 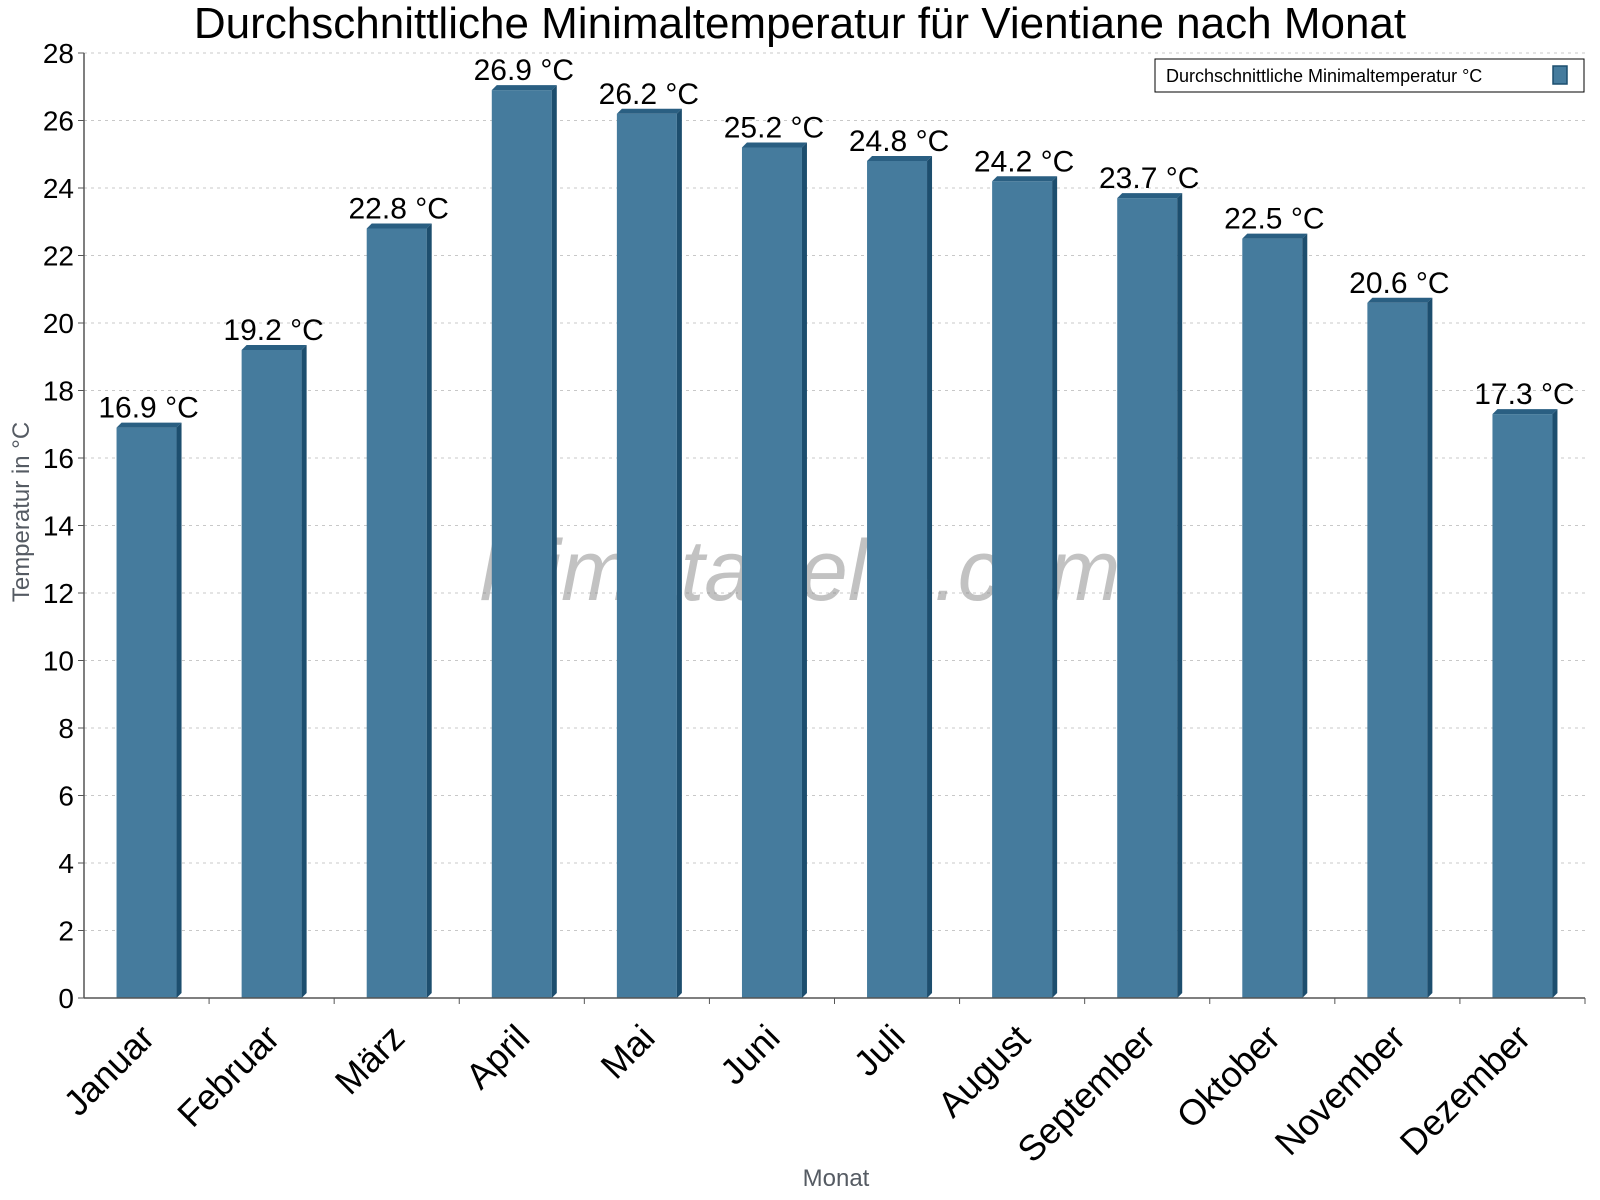 I want to click on y-tick-label: 6, so click(x=66, y=796).